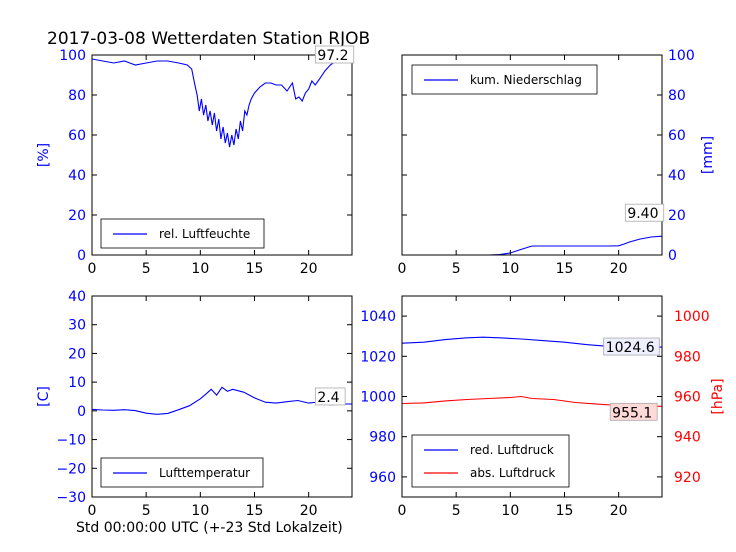 The width and height of the screenshot is (736, 552). What do you see at coordinates (382, 478) in the screenshot?
I see `y-tick-label: 960` at bounding box center [382, 478].